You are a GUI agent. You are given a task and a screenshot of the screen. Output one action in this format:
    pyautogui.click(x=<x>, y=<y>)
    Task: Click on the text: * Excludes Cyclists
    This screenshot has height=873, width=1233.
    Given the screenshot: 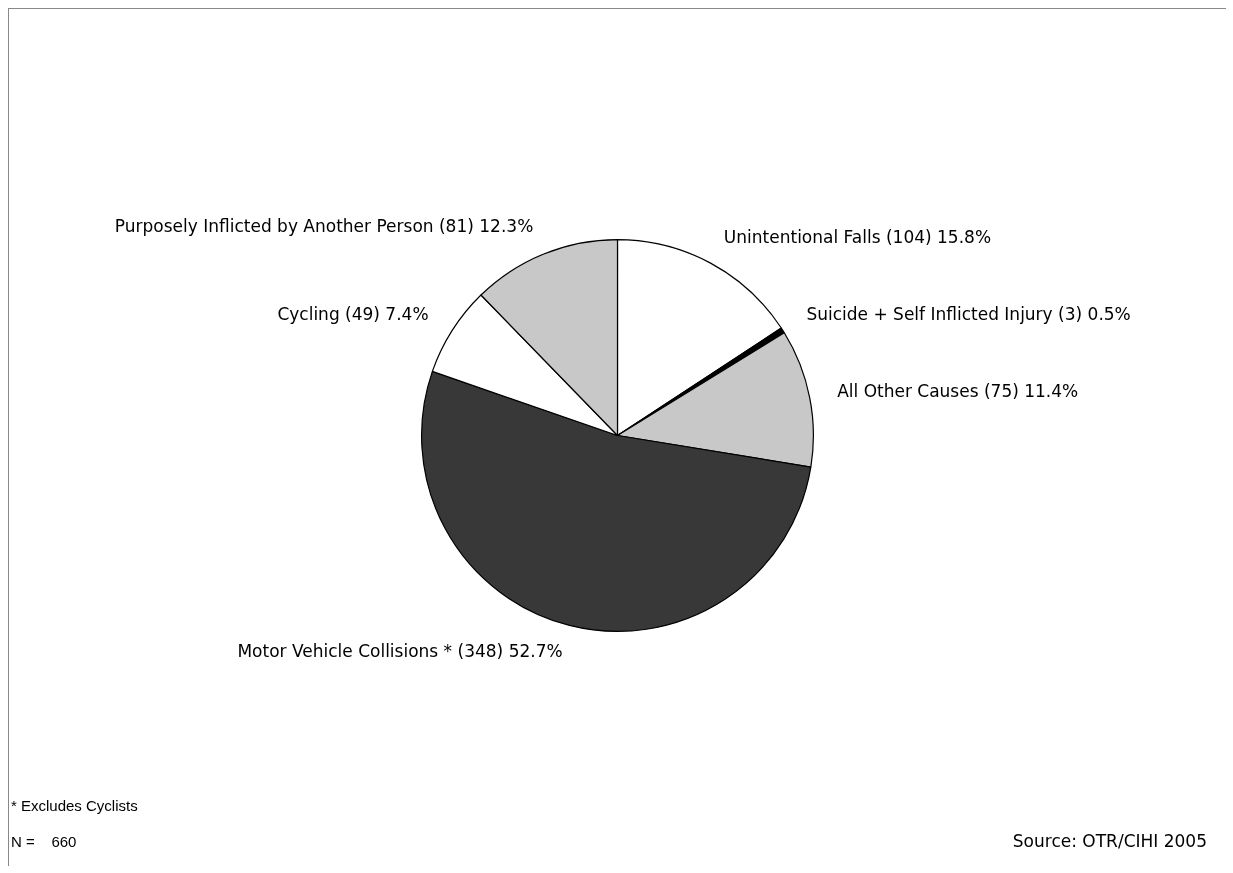 What is the action you would take?
    pyautogui.click(x=74, y=806)
    